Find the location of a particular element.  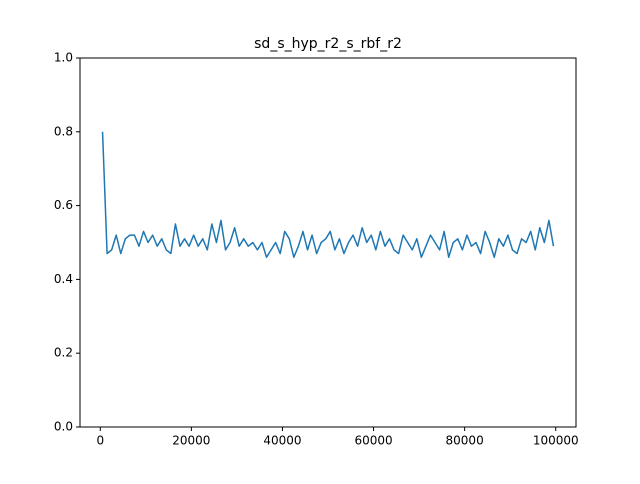

x-tick-label: 100000 is located at coordinates (556, 441).